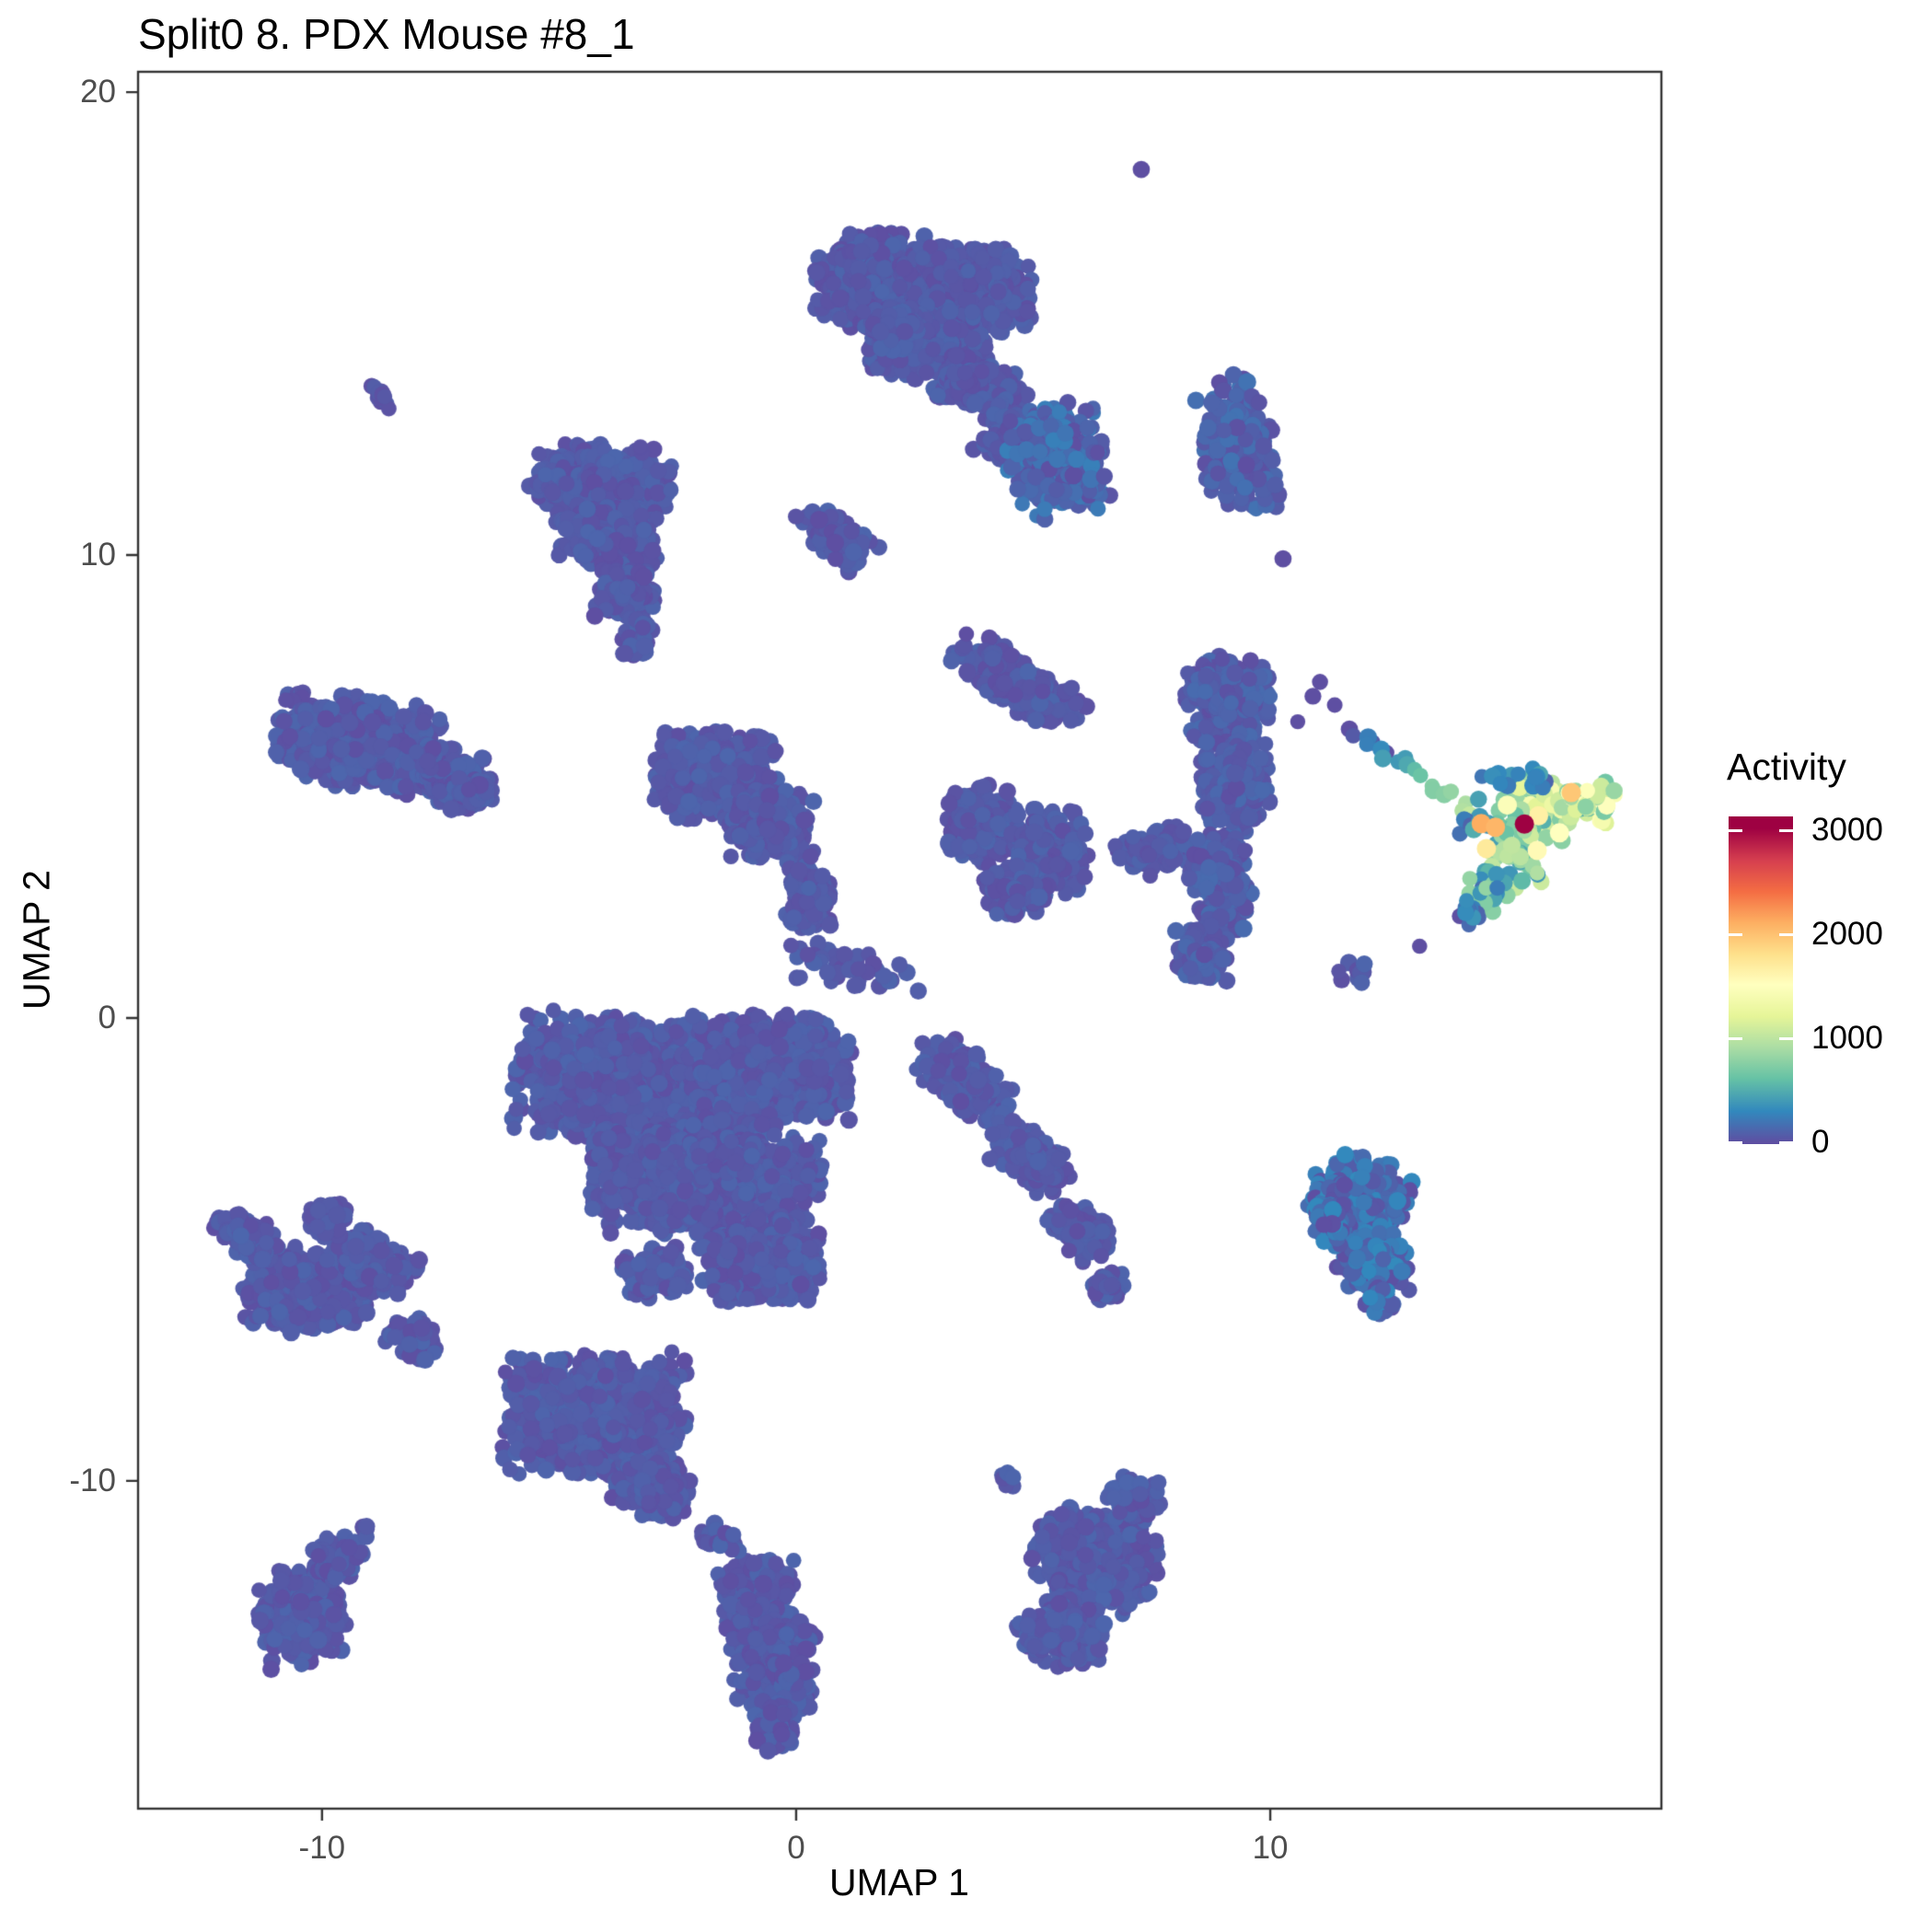 This screenshot has width=1932, height=1932. Describe the element at coordinates (796, 1848) in the screenshot. I see `x-tick-label-0: 0` at that location.